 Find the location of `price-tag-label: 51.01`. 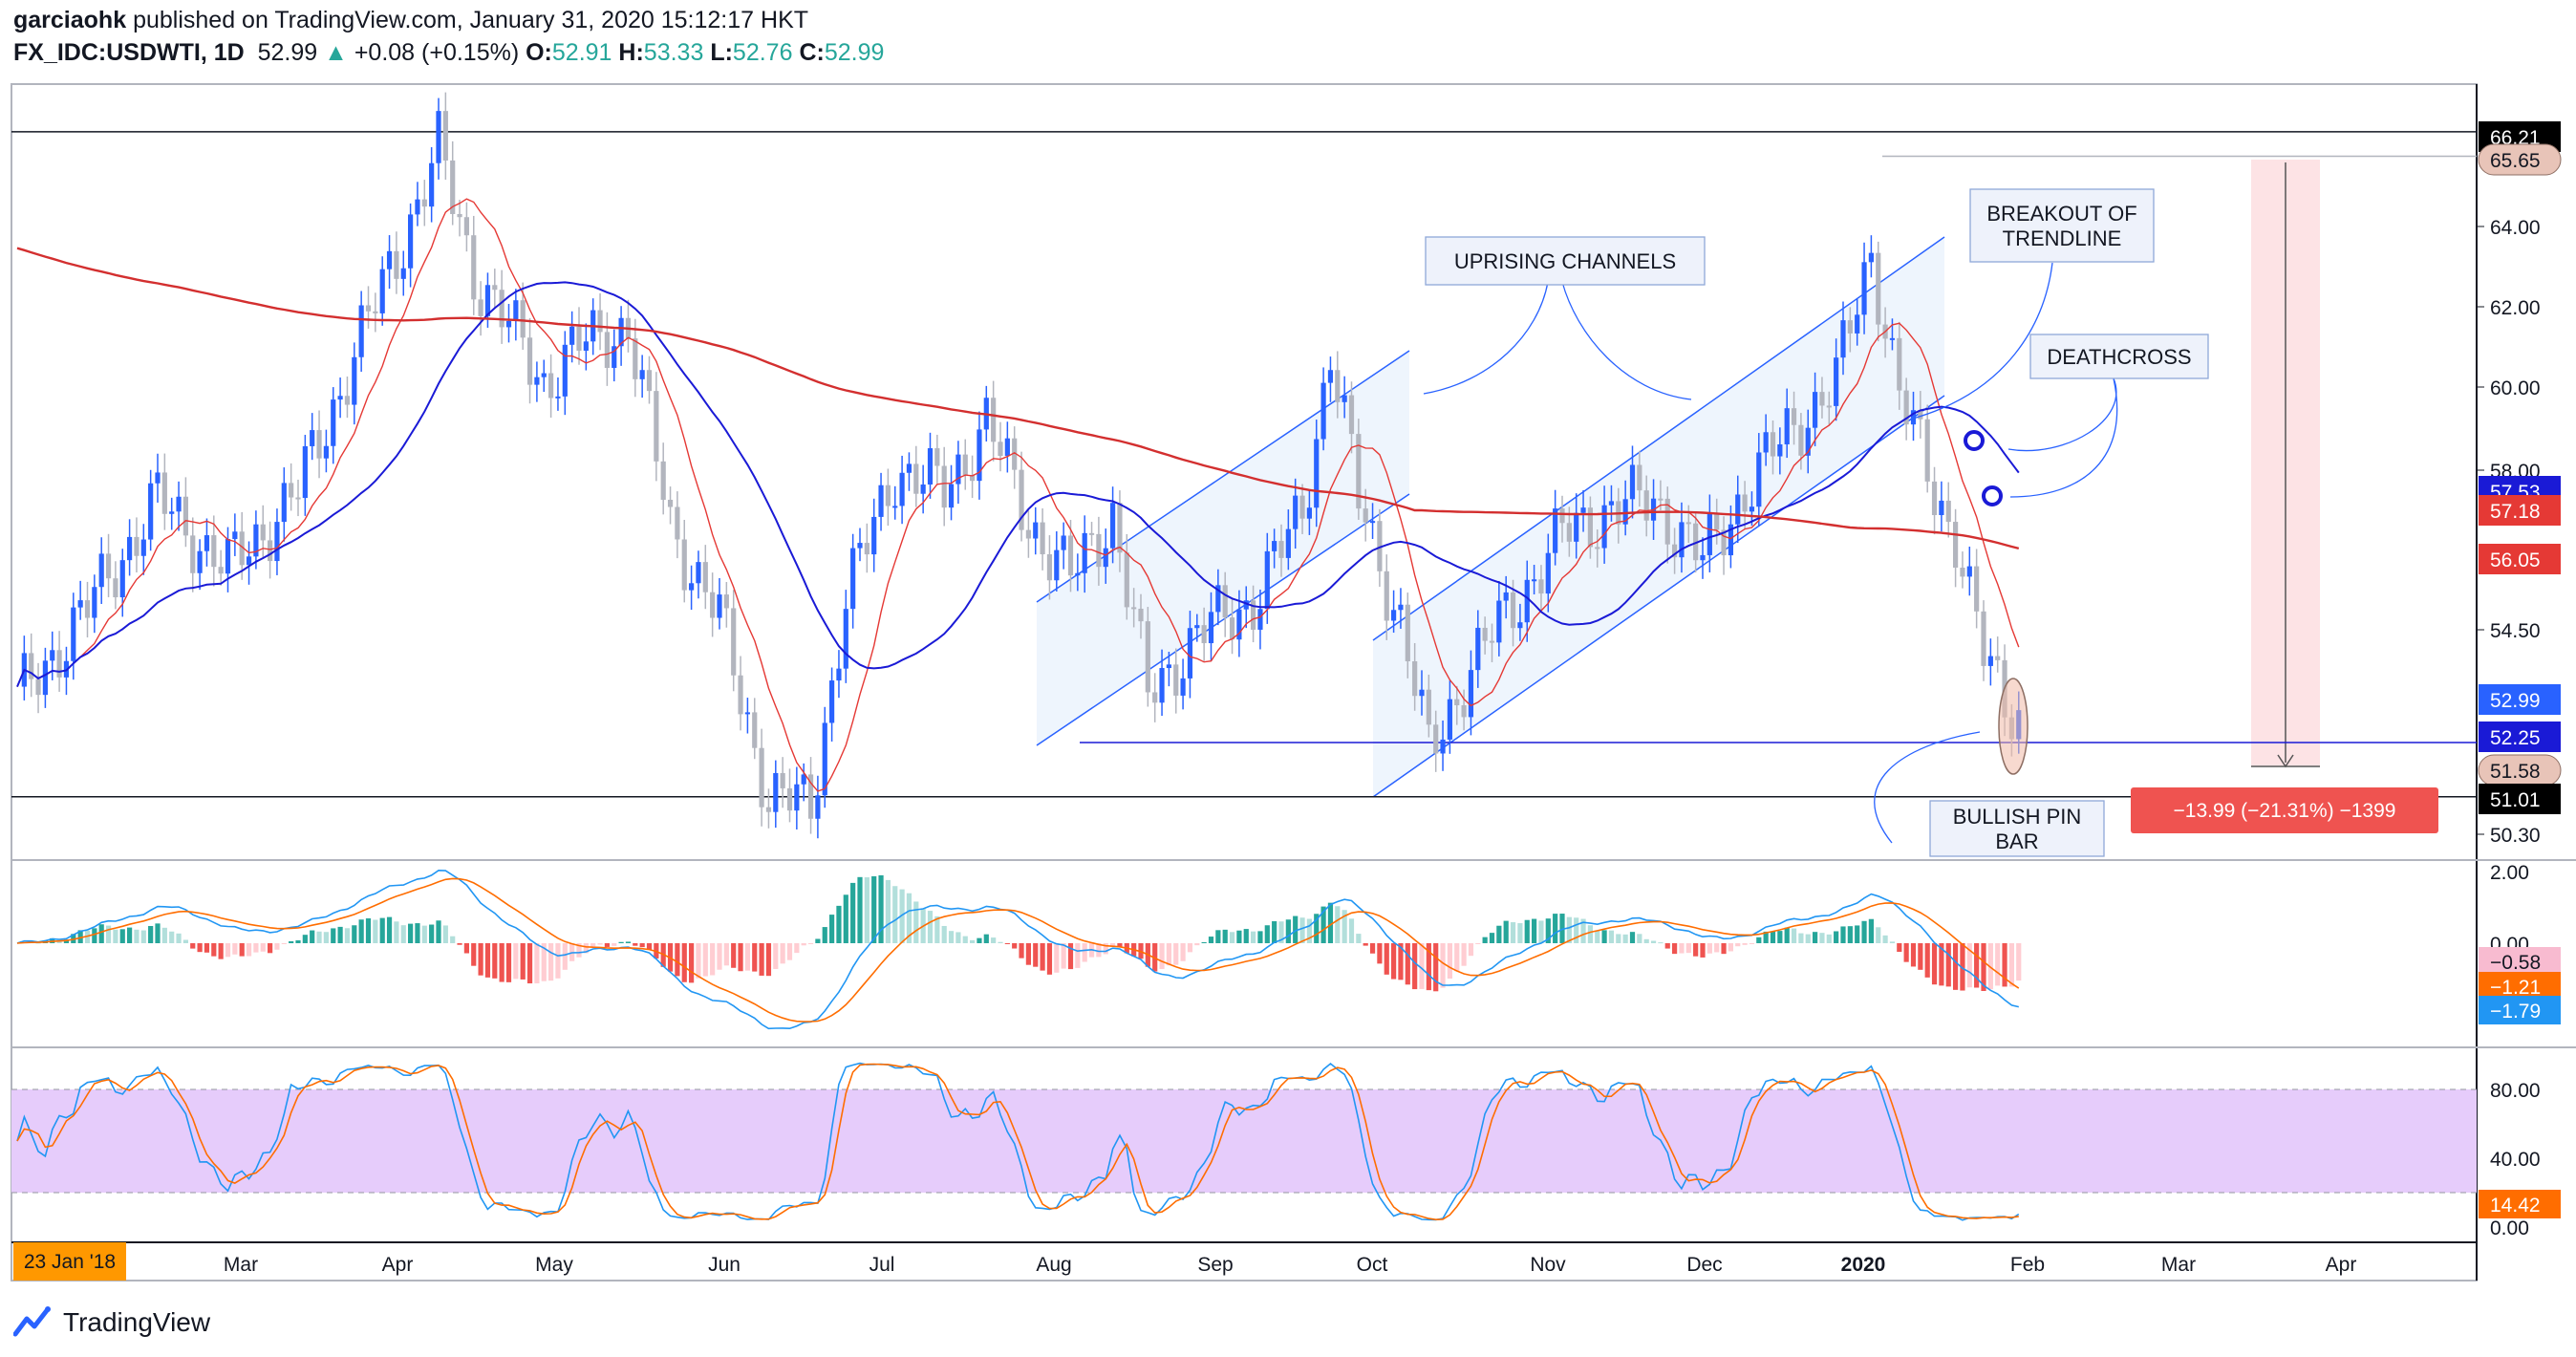

price-tag-label: 51.01 is located at coordinates (2515, 800).